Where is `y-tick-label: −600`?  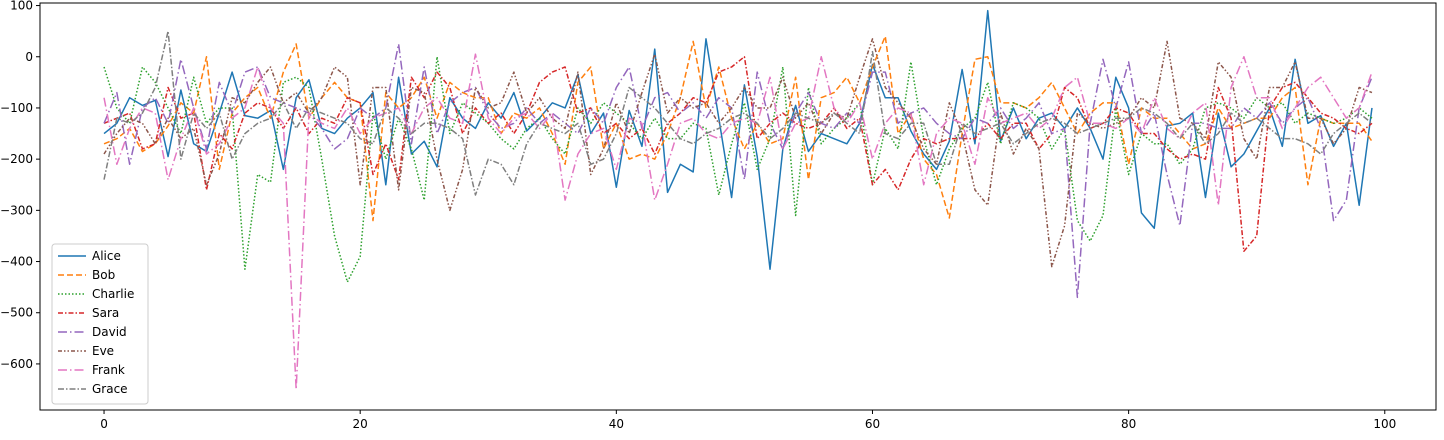
y-tick-label: −600 is located at coordinates (16, 364).